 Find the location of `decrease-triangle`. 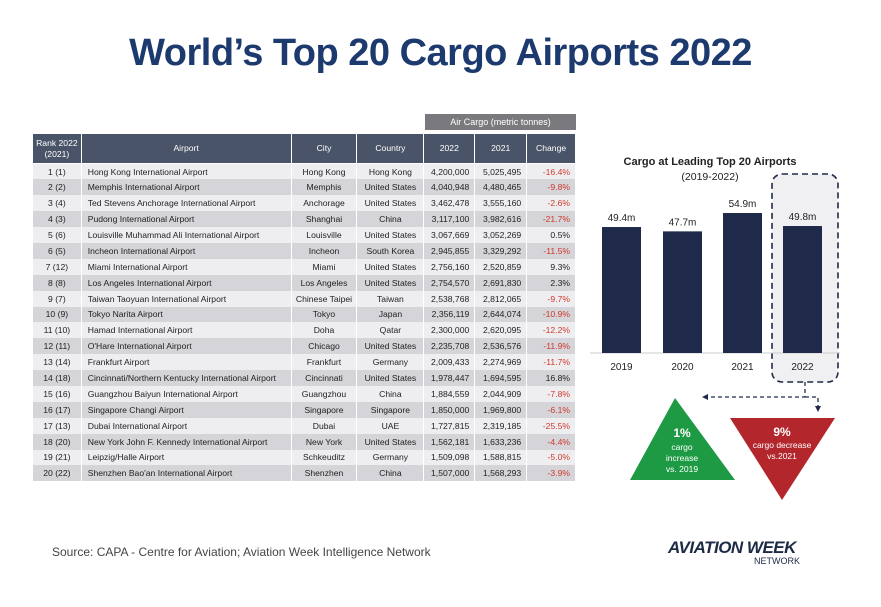

decrease-triangle is located at coordinates (782, 459).